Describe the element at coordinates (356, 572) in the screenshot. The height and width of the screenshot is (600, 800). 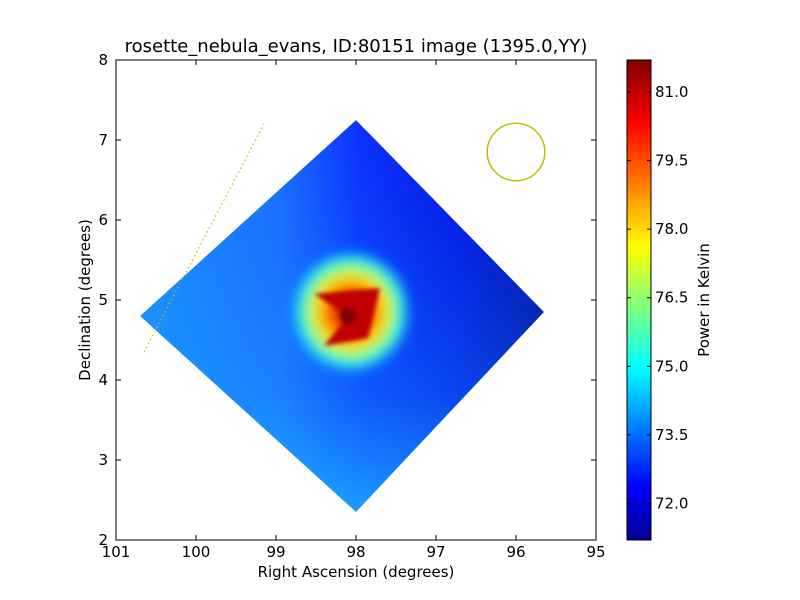
I see `x-axis-label: Right Ascension (degrees)` at that location.